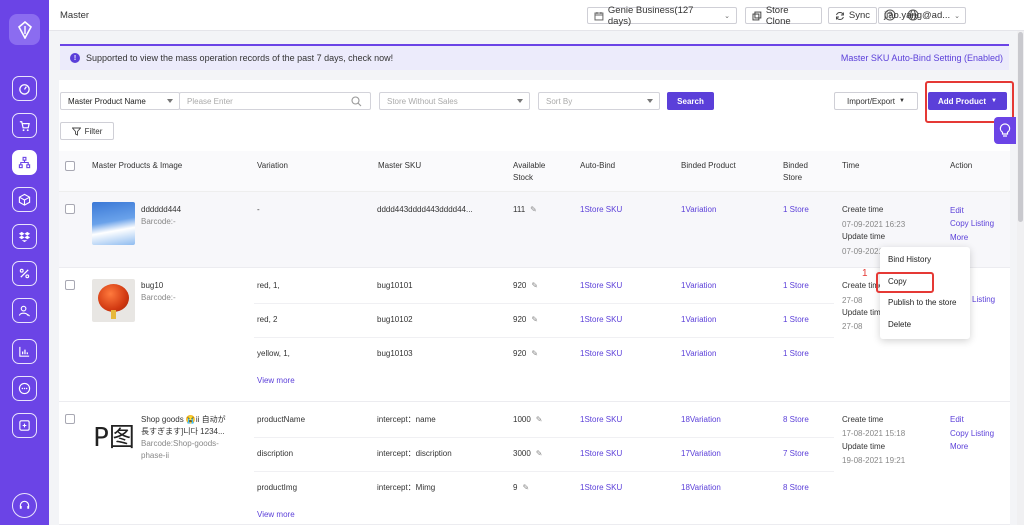 Image resolution: width=1024 pixels, height=525 pixels. I want to click on sales-filter-select: Store Without Sales, so click(454, 101).